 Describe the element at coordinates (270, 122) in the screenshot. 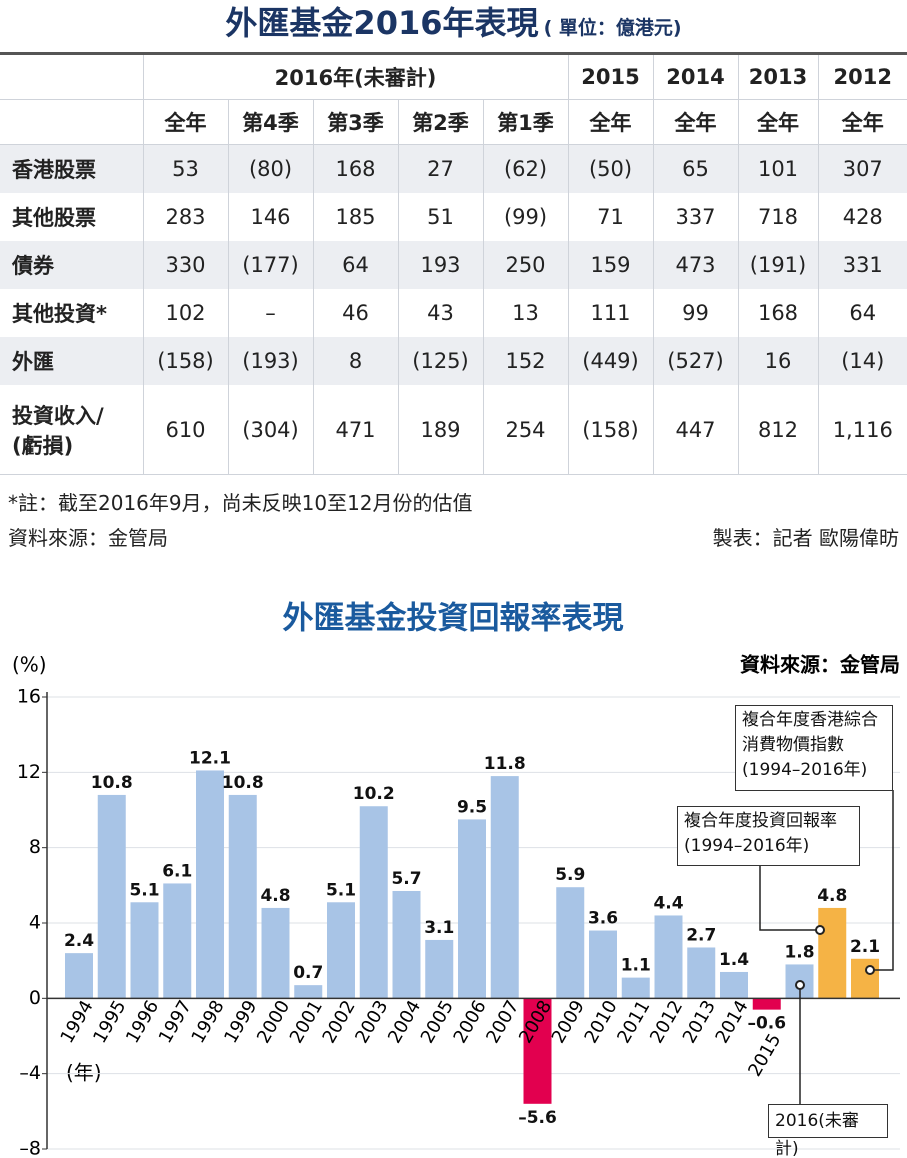

I see `subheader-cell: 第4季` at that location.